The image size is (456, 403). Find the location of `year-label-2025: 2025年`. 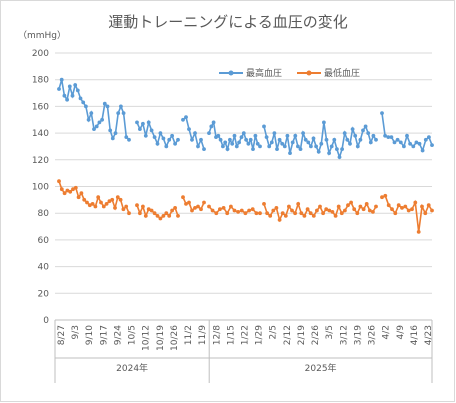

year-label-2025: 2025年 is located at coordinates (321, 368).